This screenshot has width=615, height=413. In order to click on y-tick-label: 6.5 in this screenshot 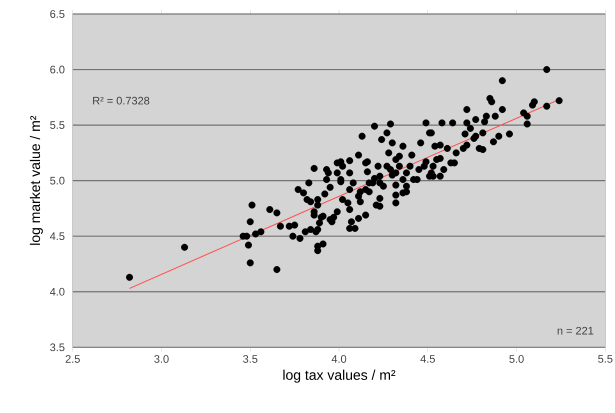, I will do `click(57, 14)`.